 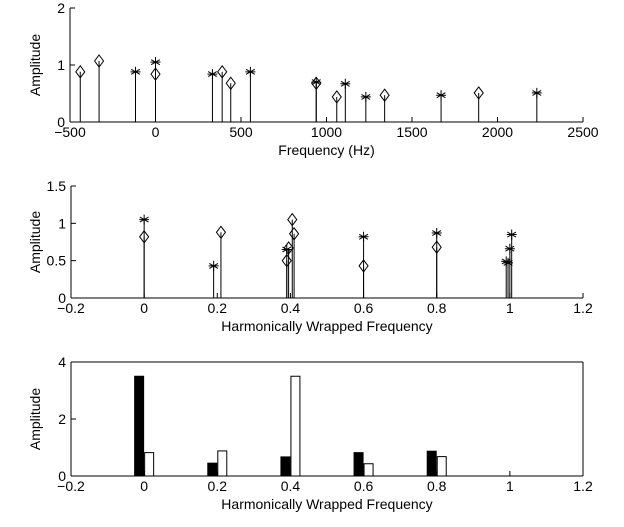 I want to click on x-axis-label: Frequency (Hz), so click(x=326, y=150).